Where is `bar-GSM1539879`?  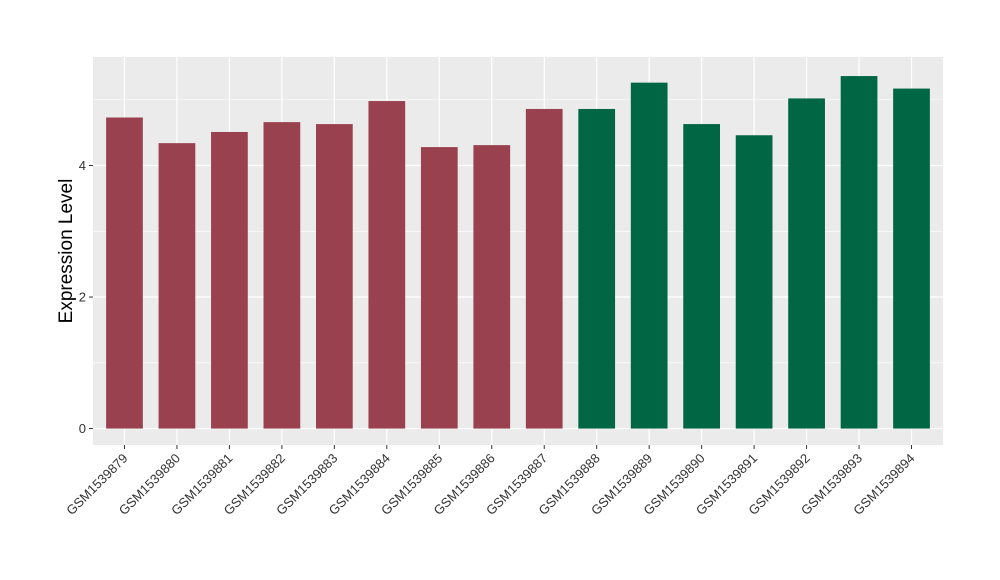 bar-GSM1539879 is located at coordinates (124, 273).